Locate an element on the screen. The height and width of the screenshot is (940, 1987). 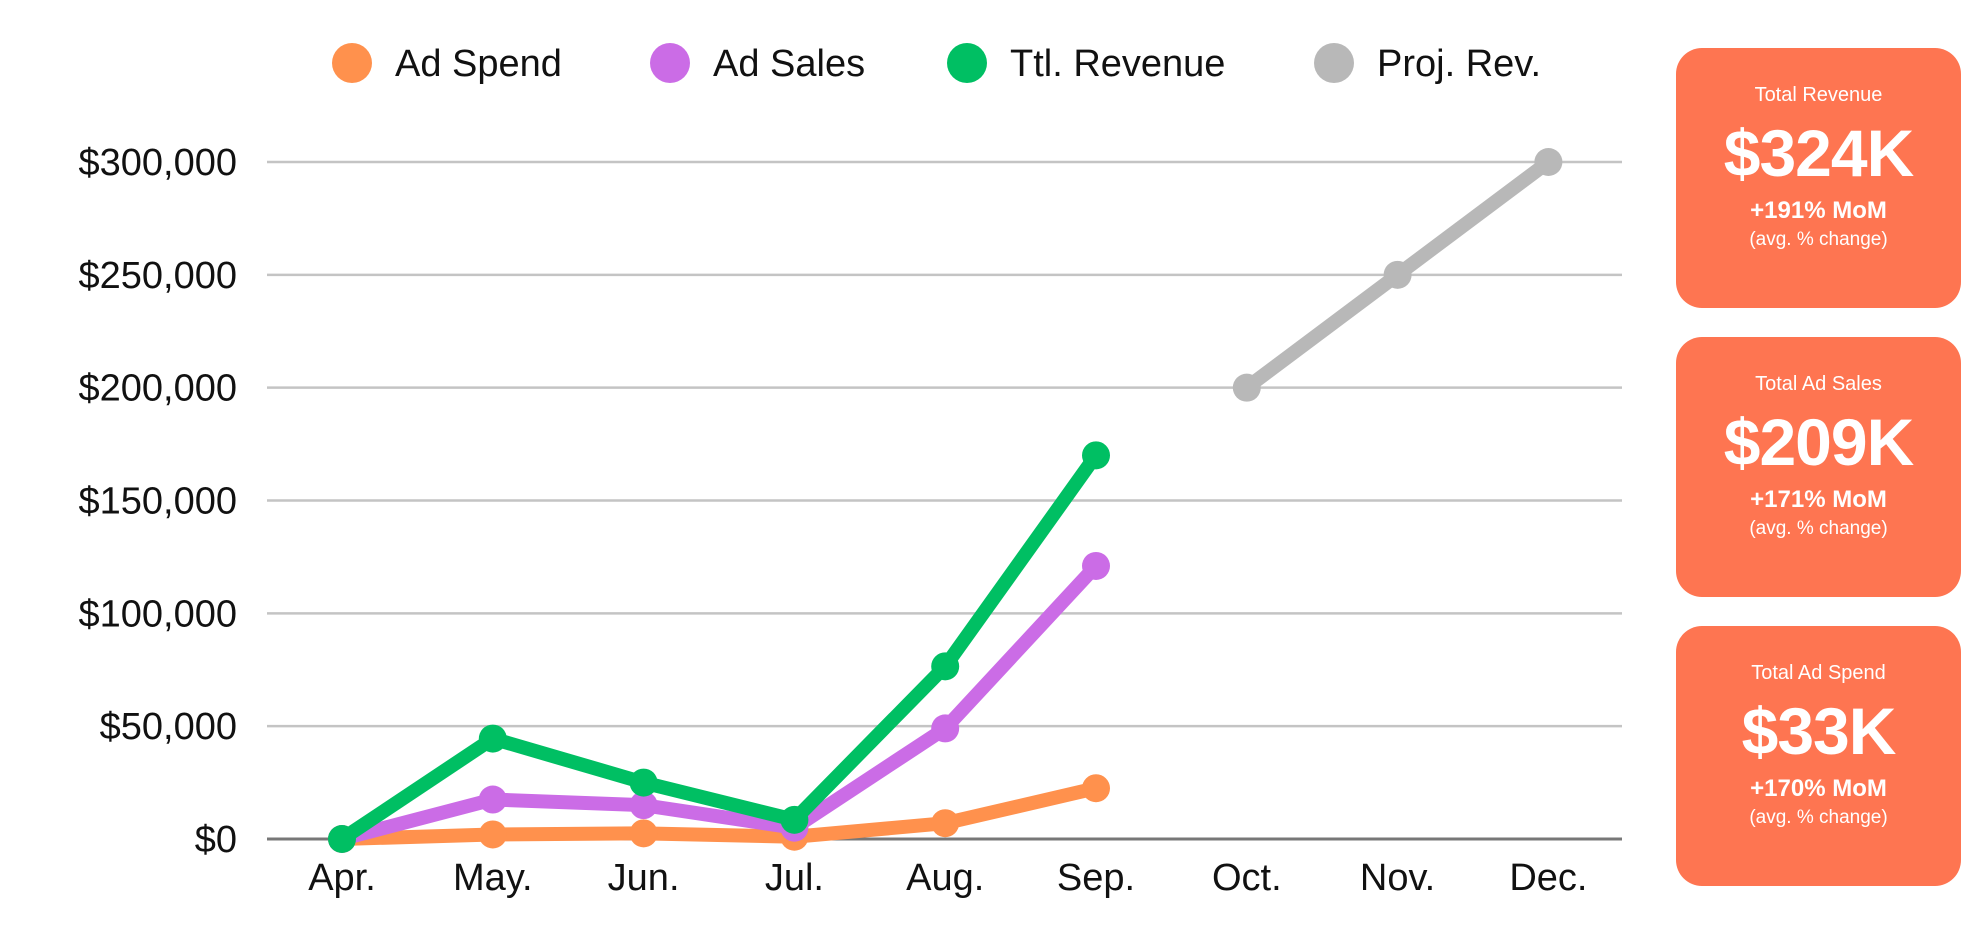
card-value: $33K is located at coordinates (1819, 731).